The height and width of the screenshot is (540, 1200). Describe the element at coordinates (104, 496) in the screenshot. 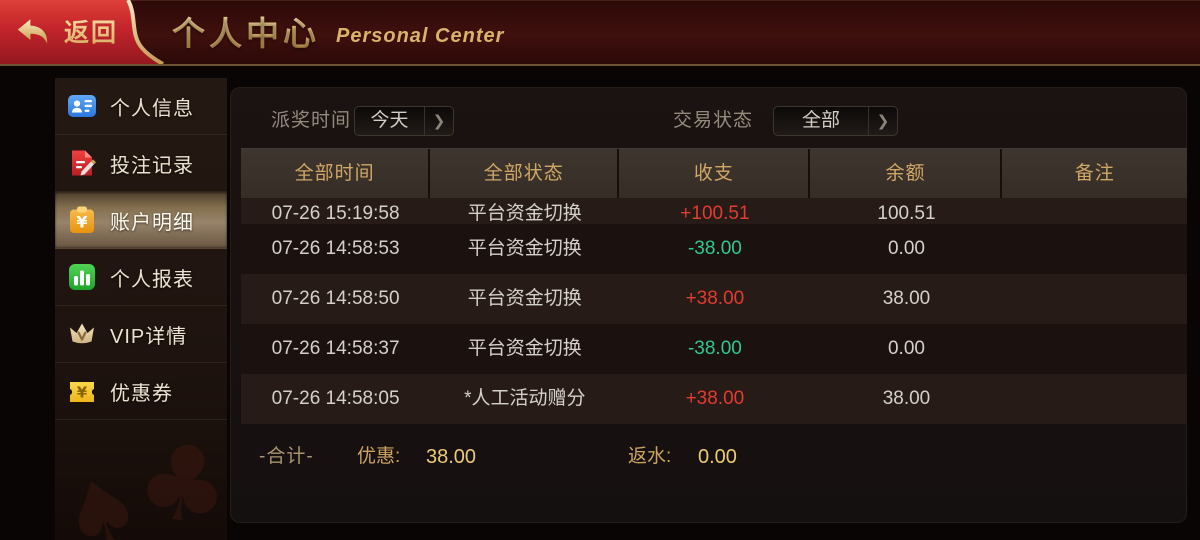

I see `spade-decoration-icon: ♠` at that location.